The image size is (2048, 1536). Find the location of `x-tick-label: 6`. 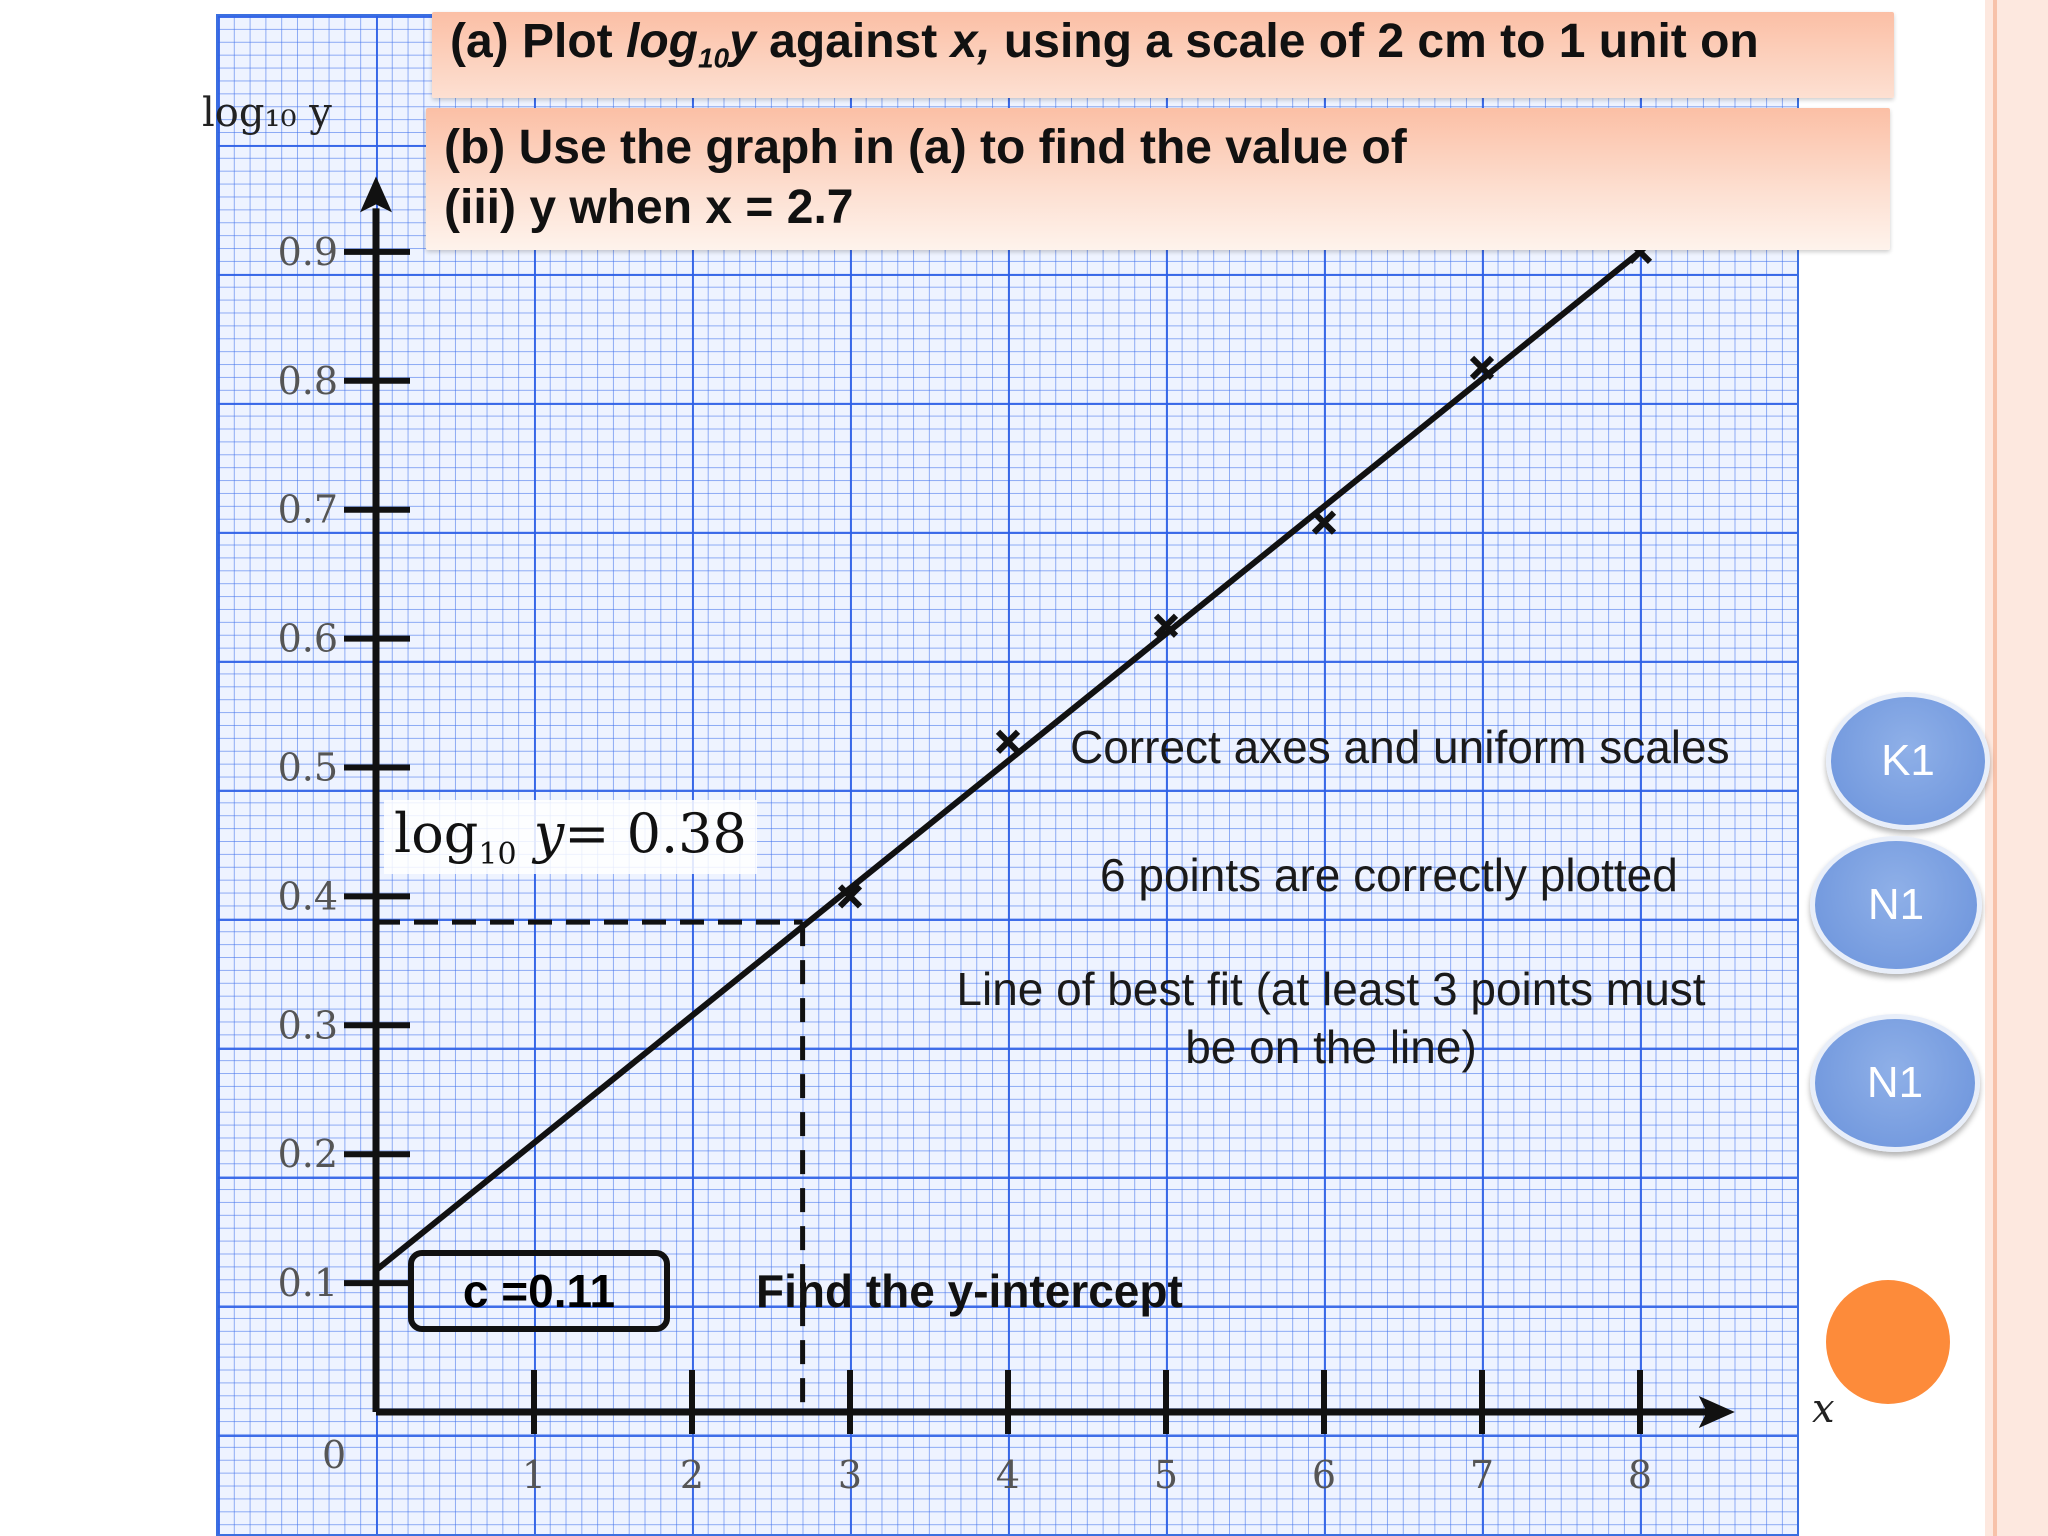

x-tick-label: 6 is located at coordinates (1324, 1475).